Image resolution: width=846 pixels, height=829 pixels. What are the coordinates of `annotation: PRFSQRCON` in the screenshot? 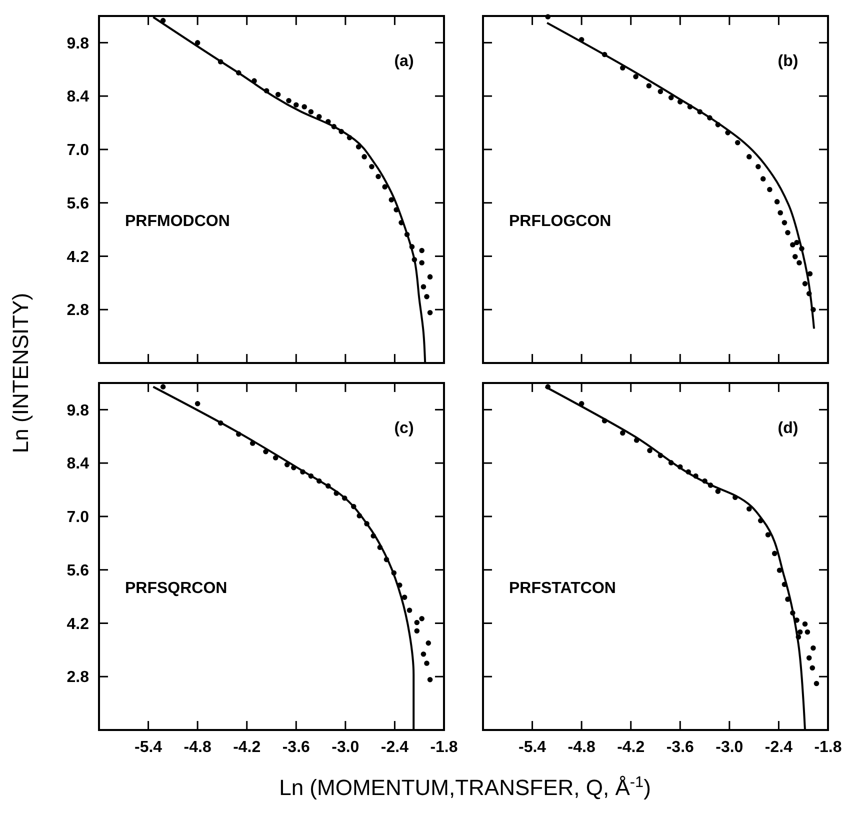 It's located at (176, 588).